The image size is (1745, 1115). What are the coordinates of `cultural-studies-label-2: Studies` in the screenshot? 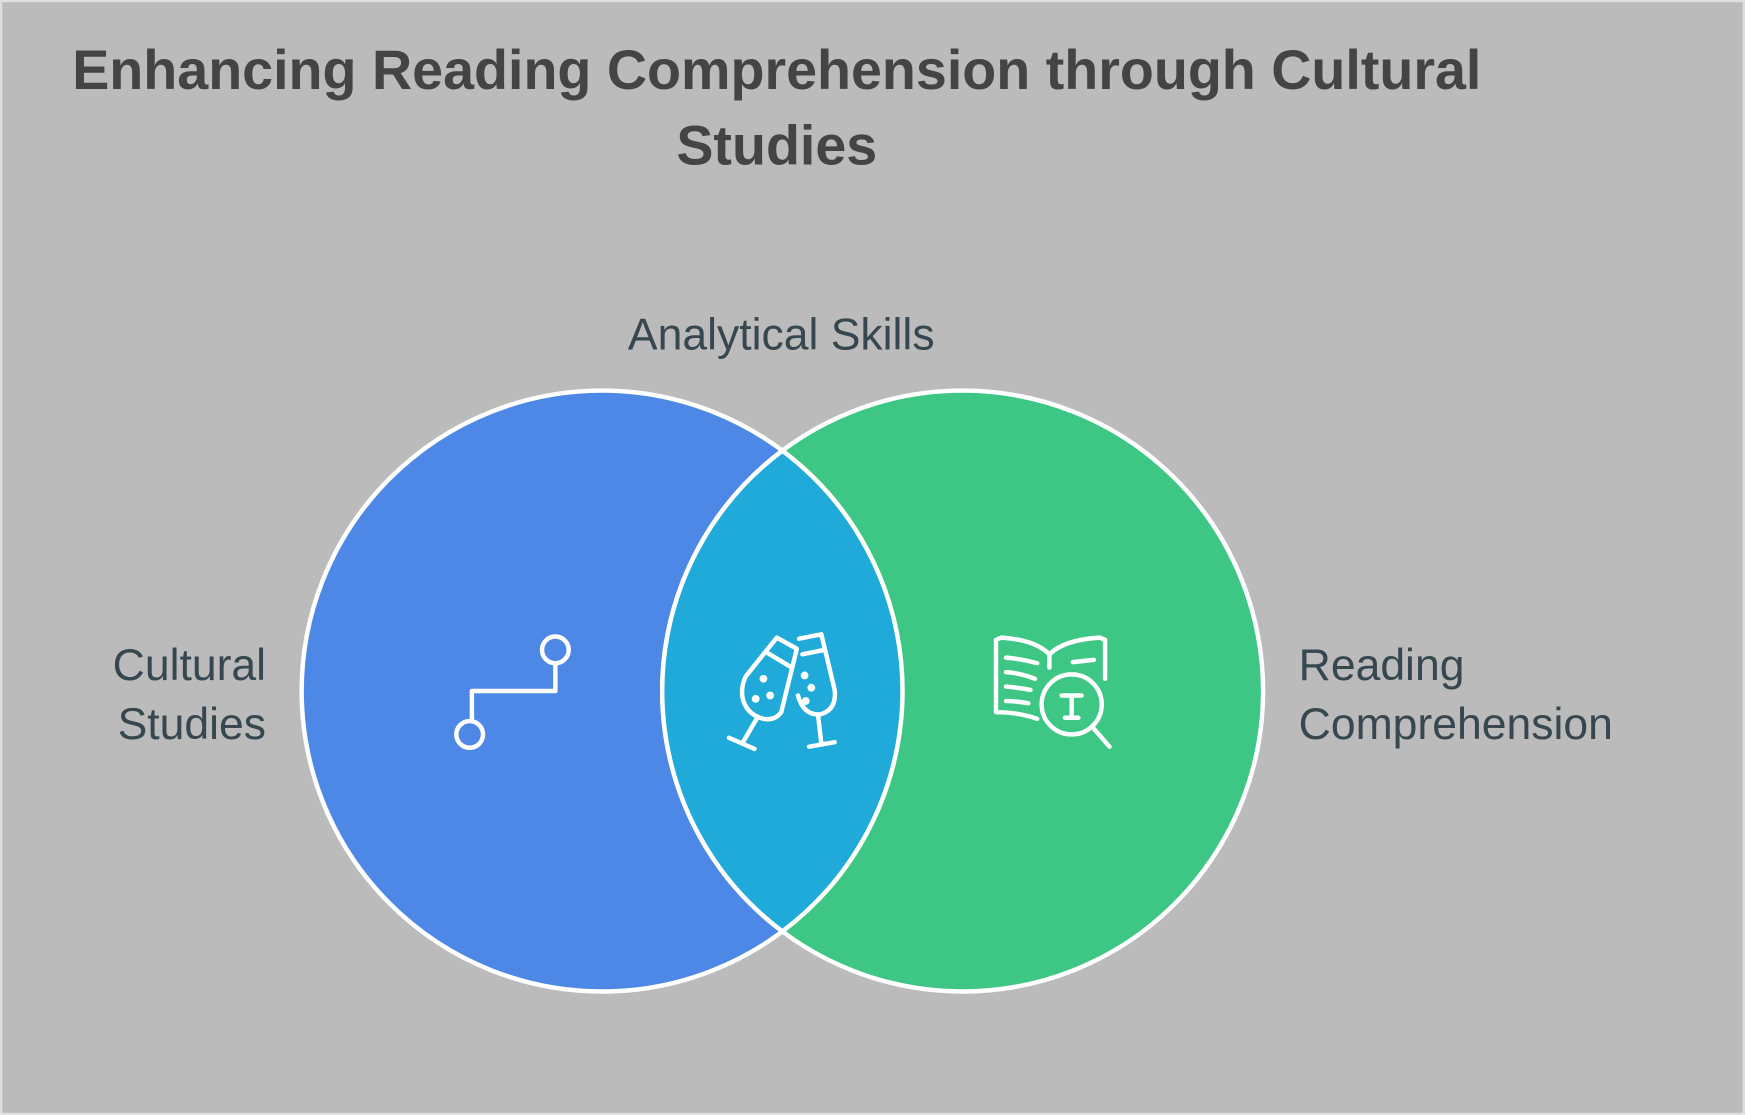 It's located at (192, 724).